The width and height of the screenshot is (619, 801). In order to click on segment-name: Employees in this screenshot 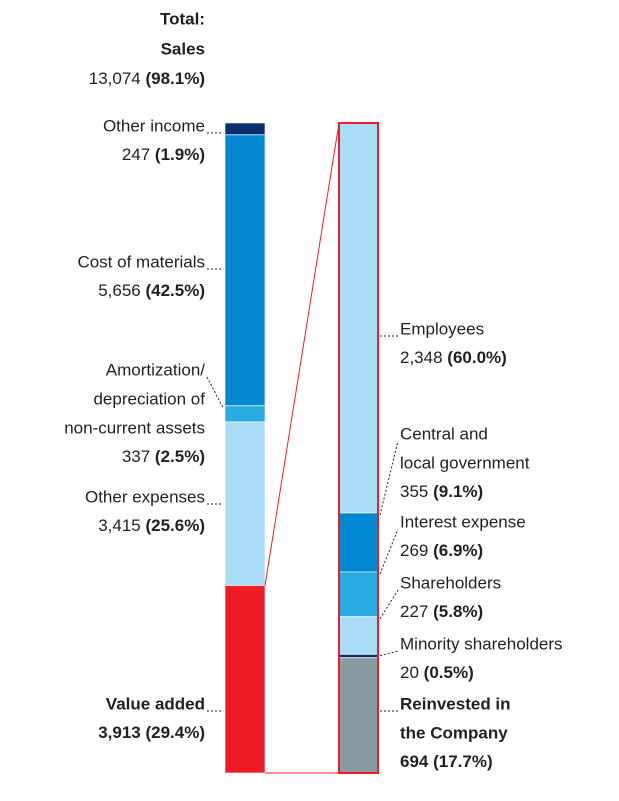, I will do `click(442, 328)`.